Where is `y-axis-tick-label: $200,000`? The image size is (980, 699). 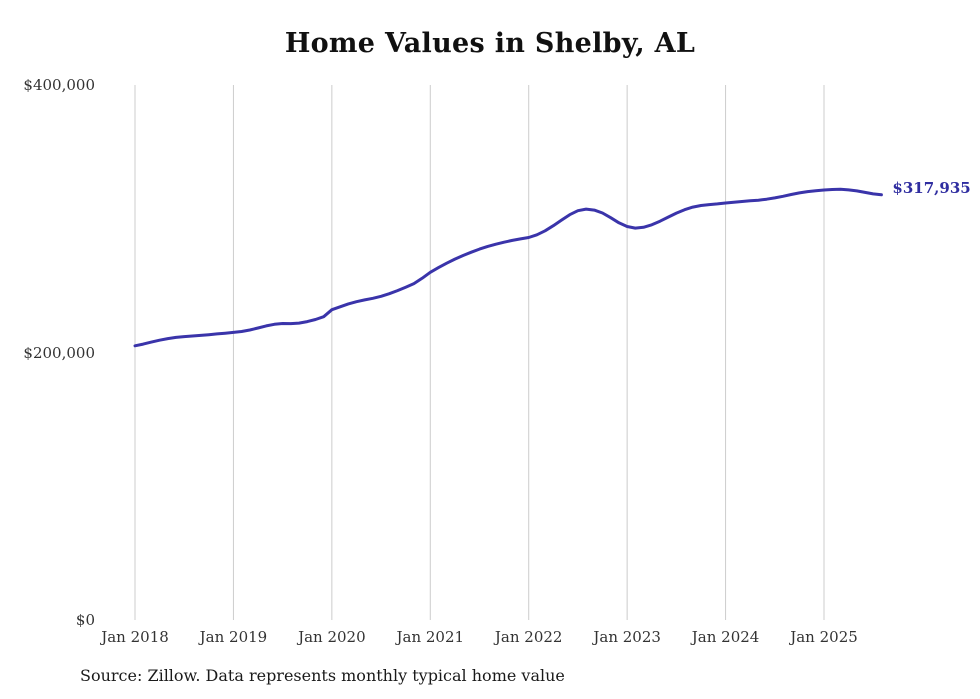 y-axis-tick-label: $200,000 is located at coordinates (59, 352).